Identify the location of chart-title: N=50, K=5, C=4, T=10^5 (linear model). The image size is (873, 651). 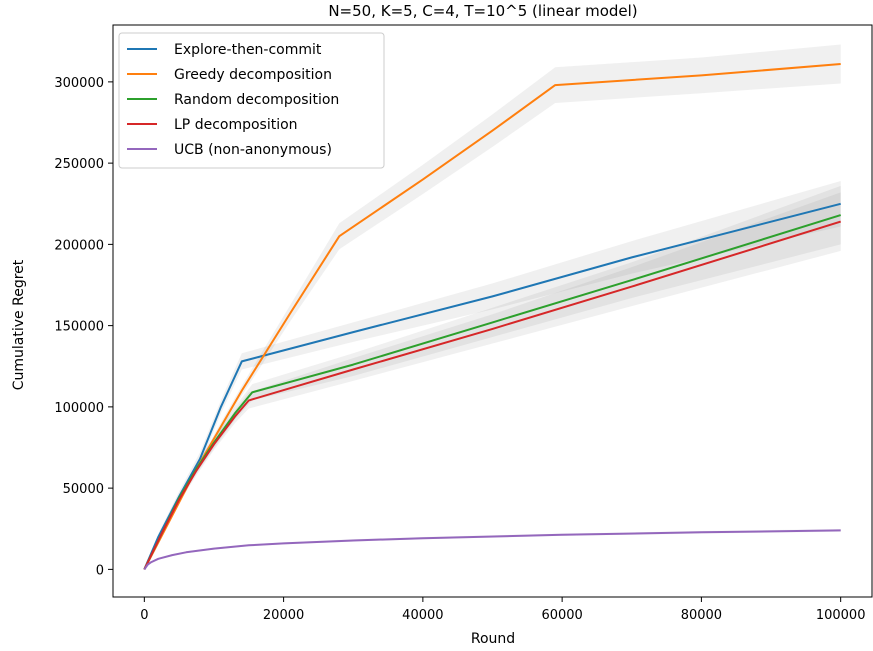
(482, 11).